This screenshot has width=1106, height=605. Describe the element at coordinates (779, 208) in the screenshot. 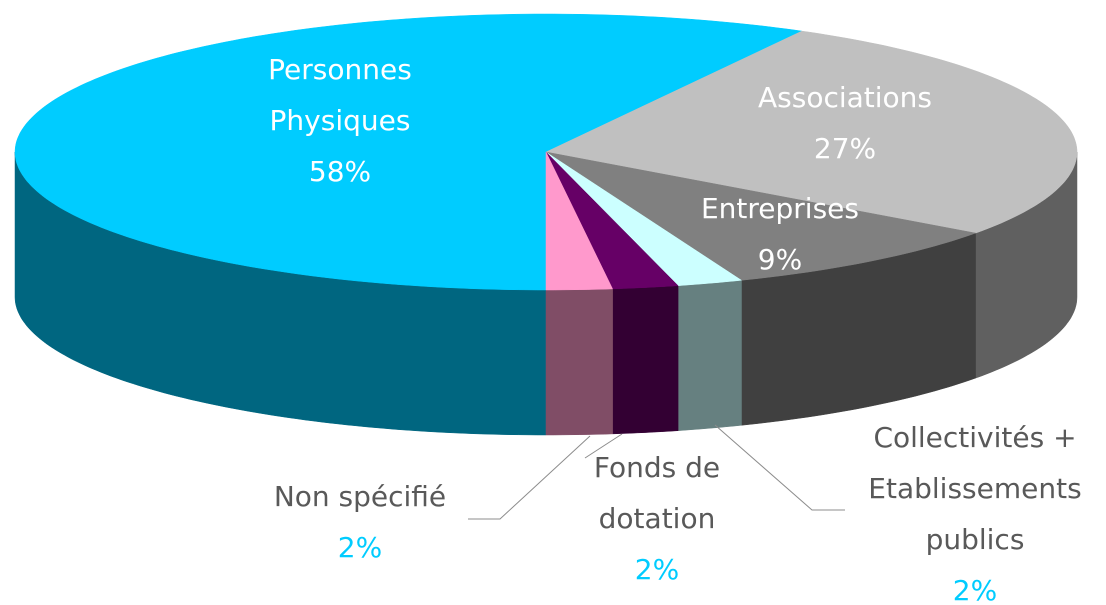

I see `category-label: Entreprises` at that location.